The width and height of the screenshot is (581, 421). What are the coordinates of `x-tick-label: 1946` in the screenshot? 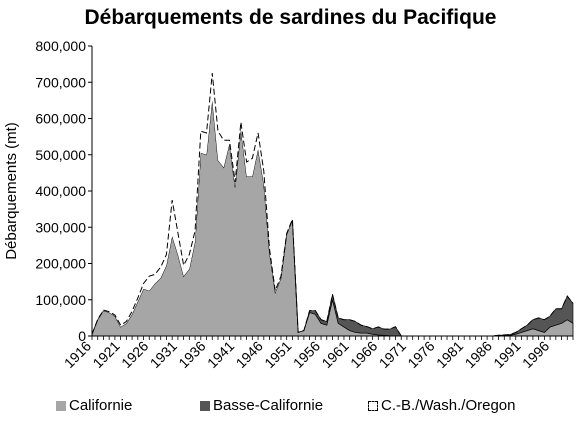 It's located at (249, 354).